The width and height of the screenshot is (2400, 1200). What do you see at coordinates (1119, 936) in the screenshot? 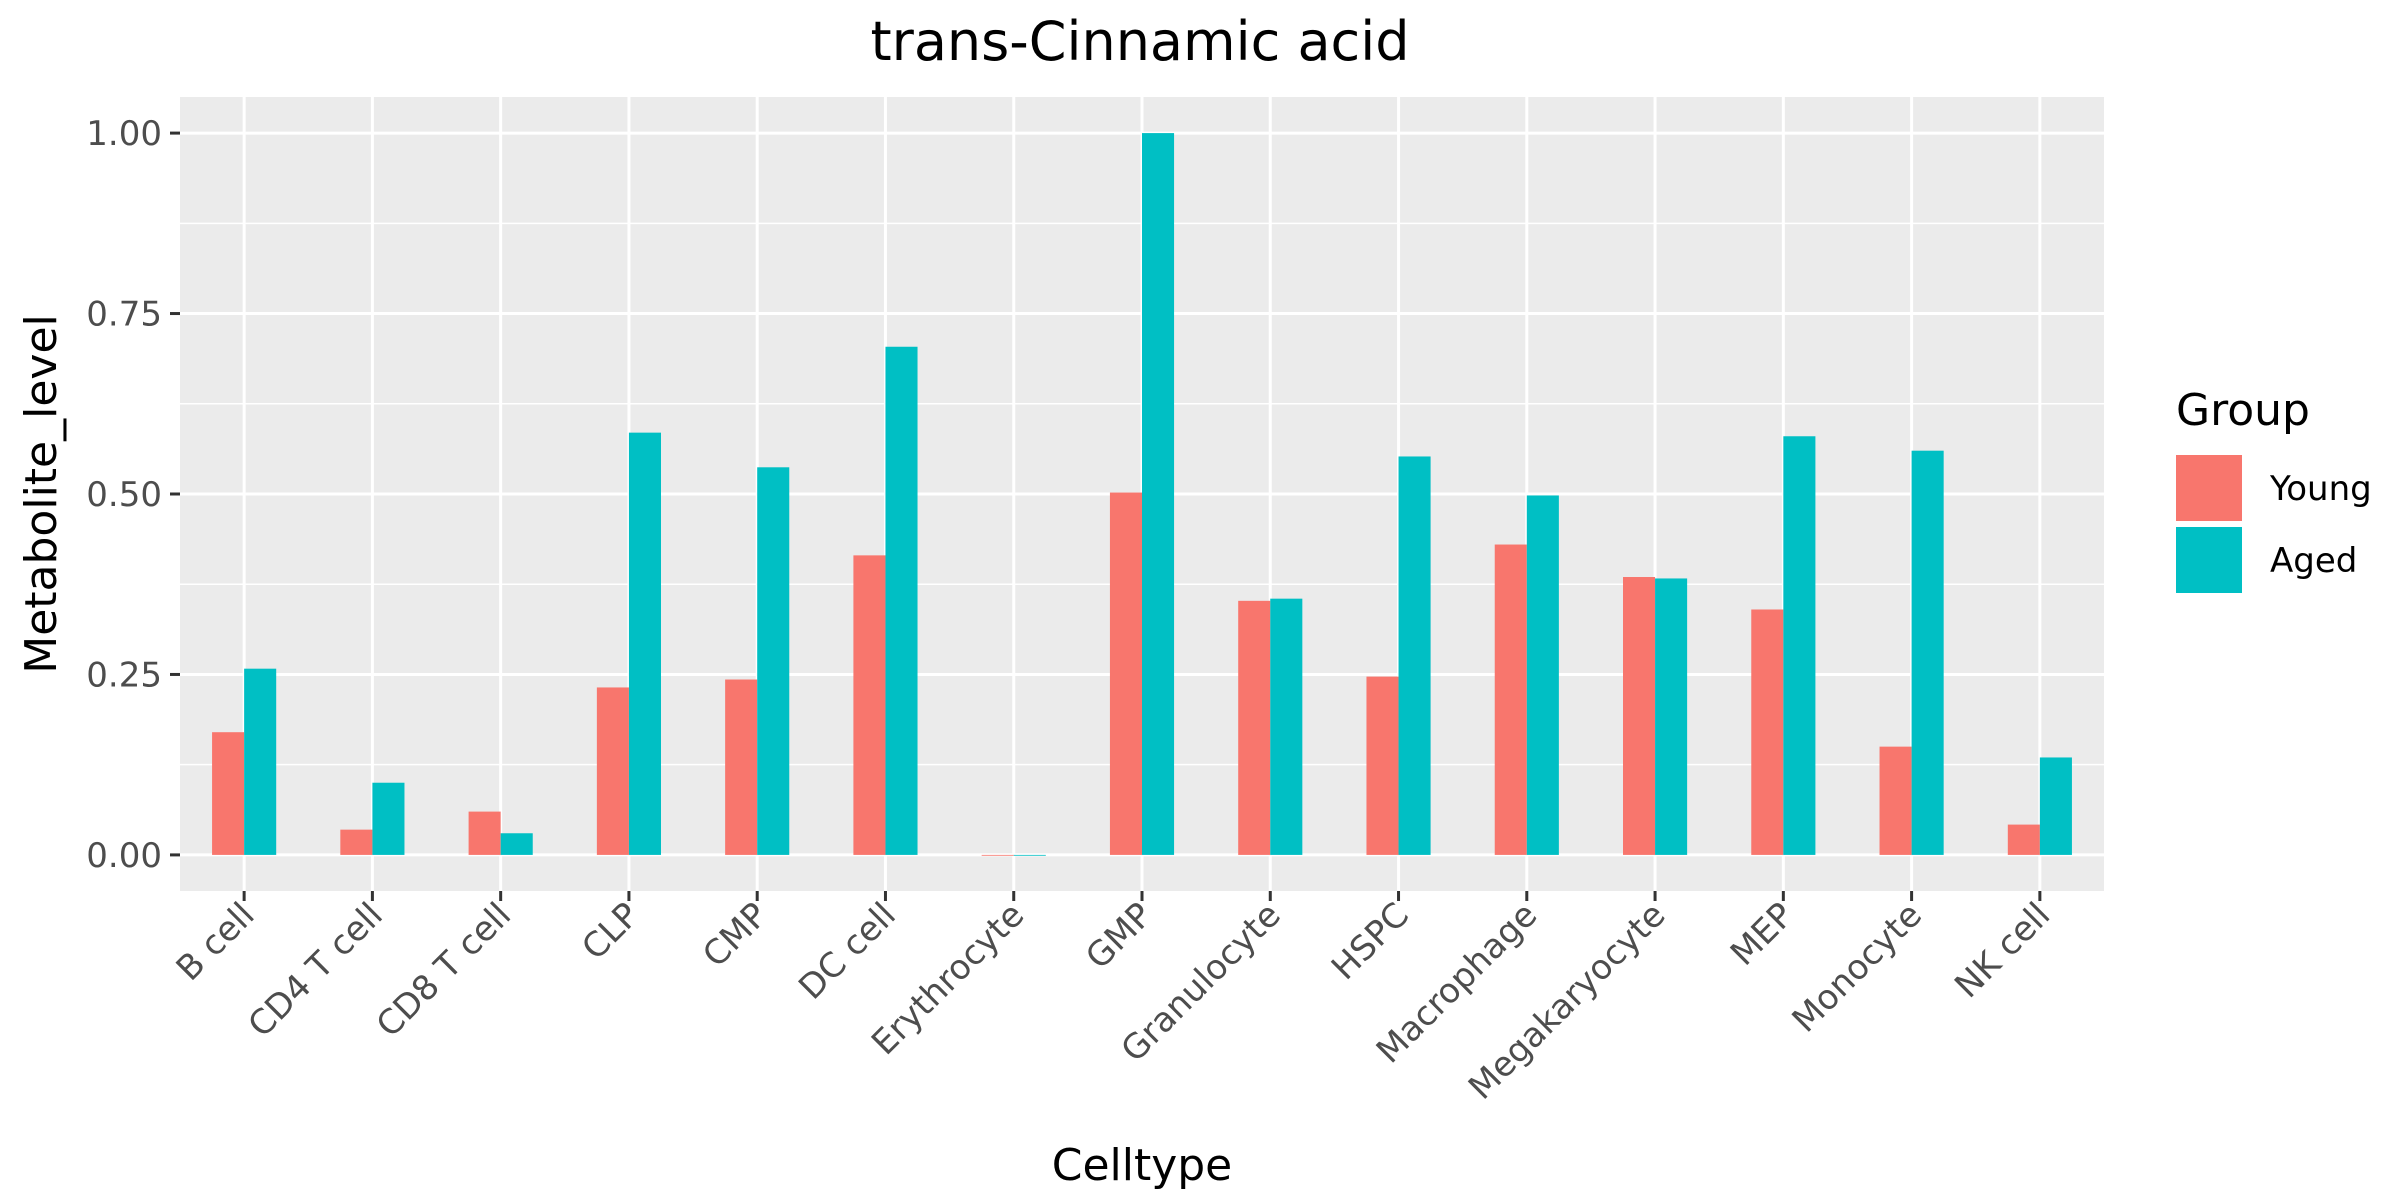
I see `x-tick-label: GMP` at bounding box center [1119, 936].